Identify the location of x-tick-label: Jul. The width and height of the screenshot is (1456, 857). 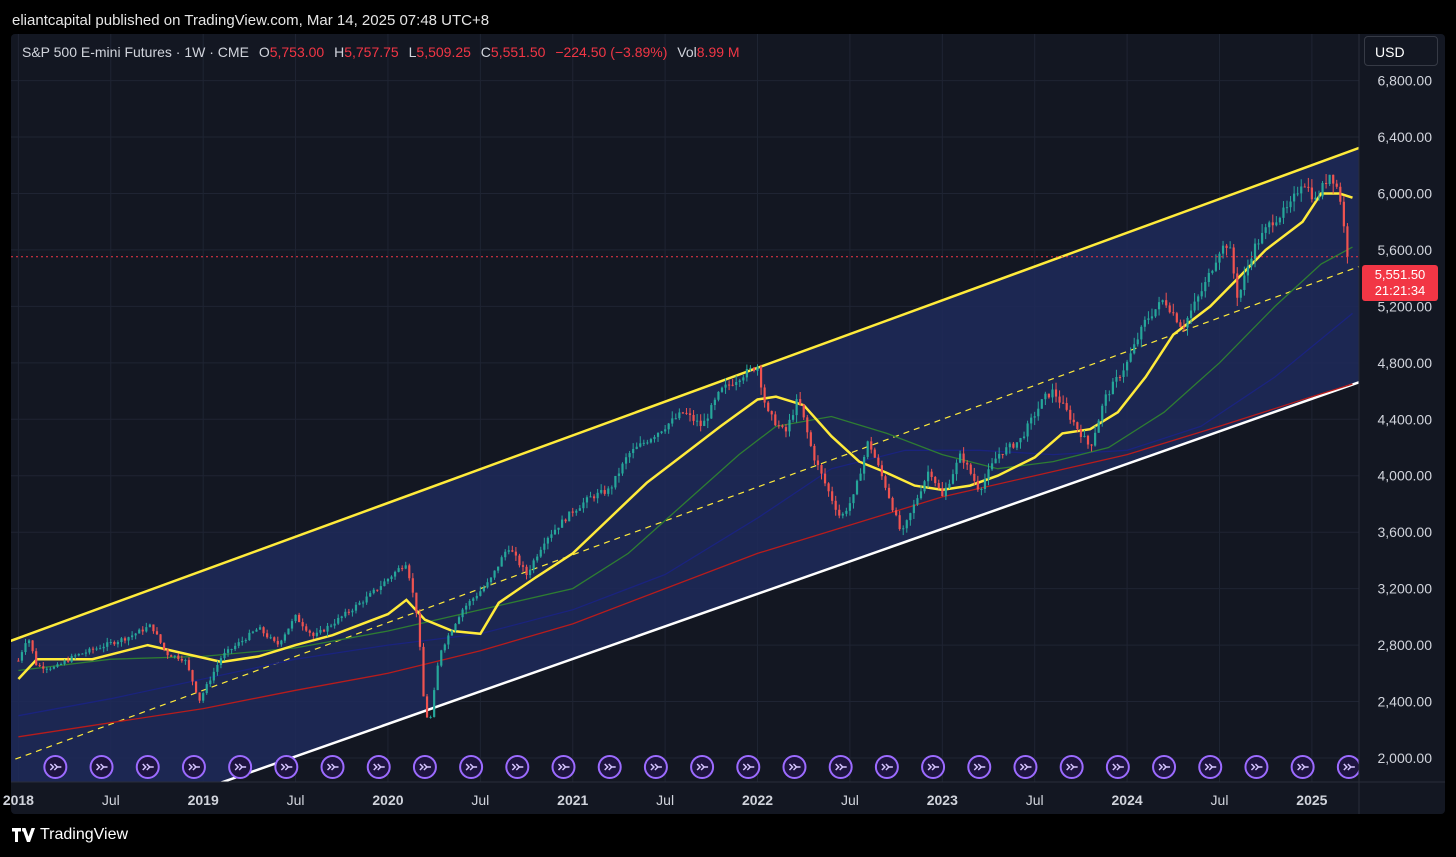
(850, 800).